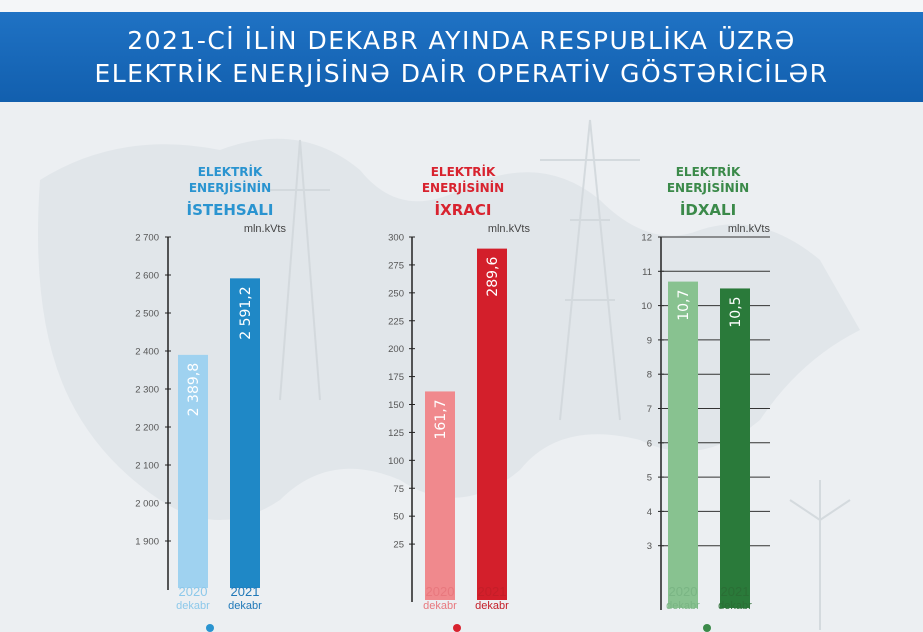  I want to click on footer-dot-export, so click(457, 628).